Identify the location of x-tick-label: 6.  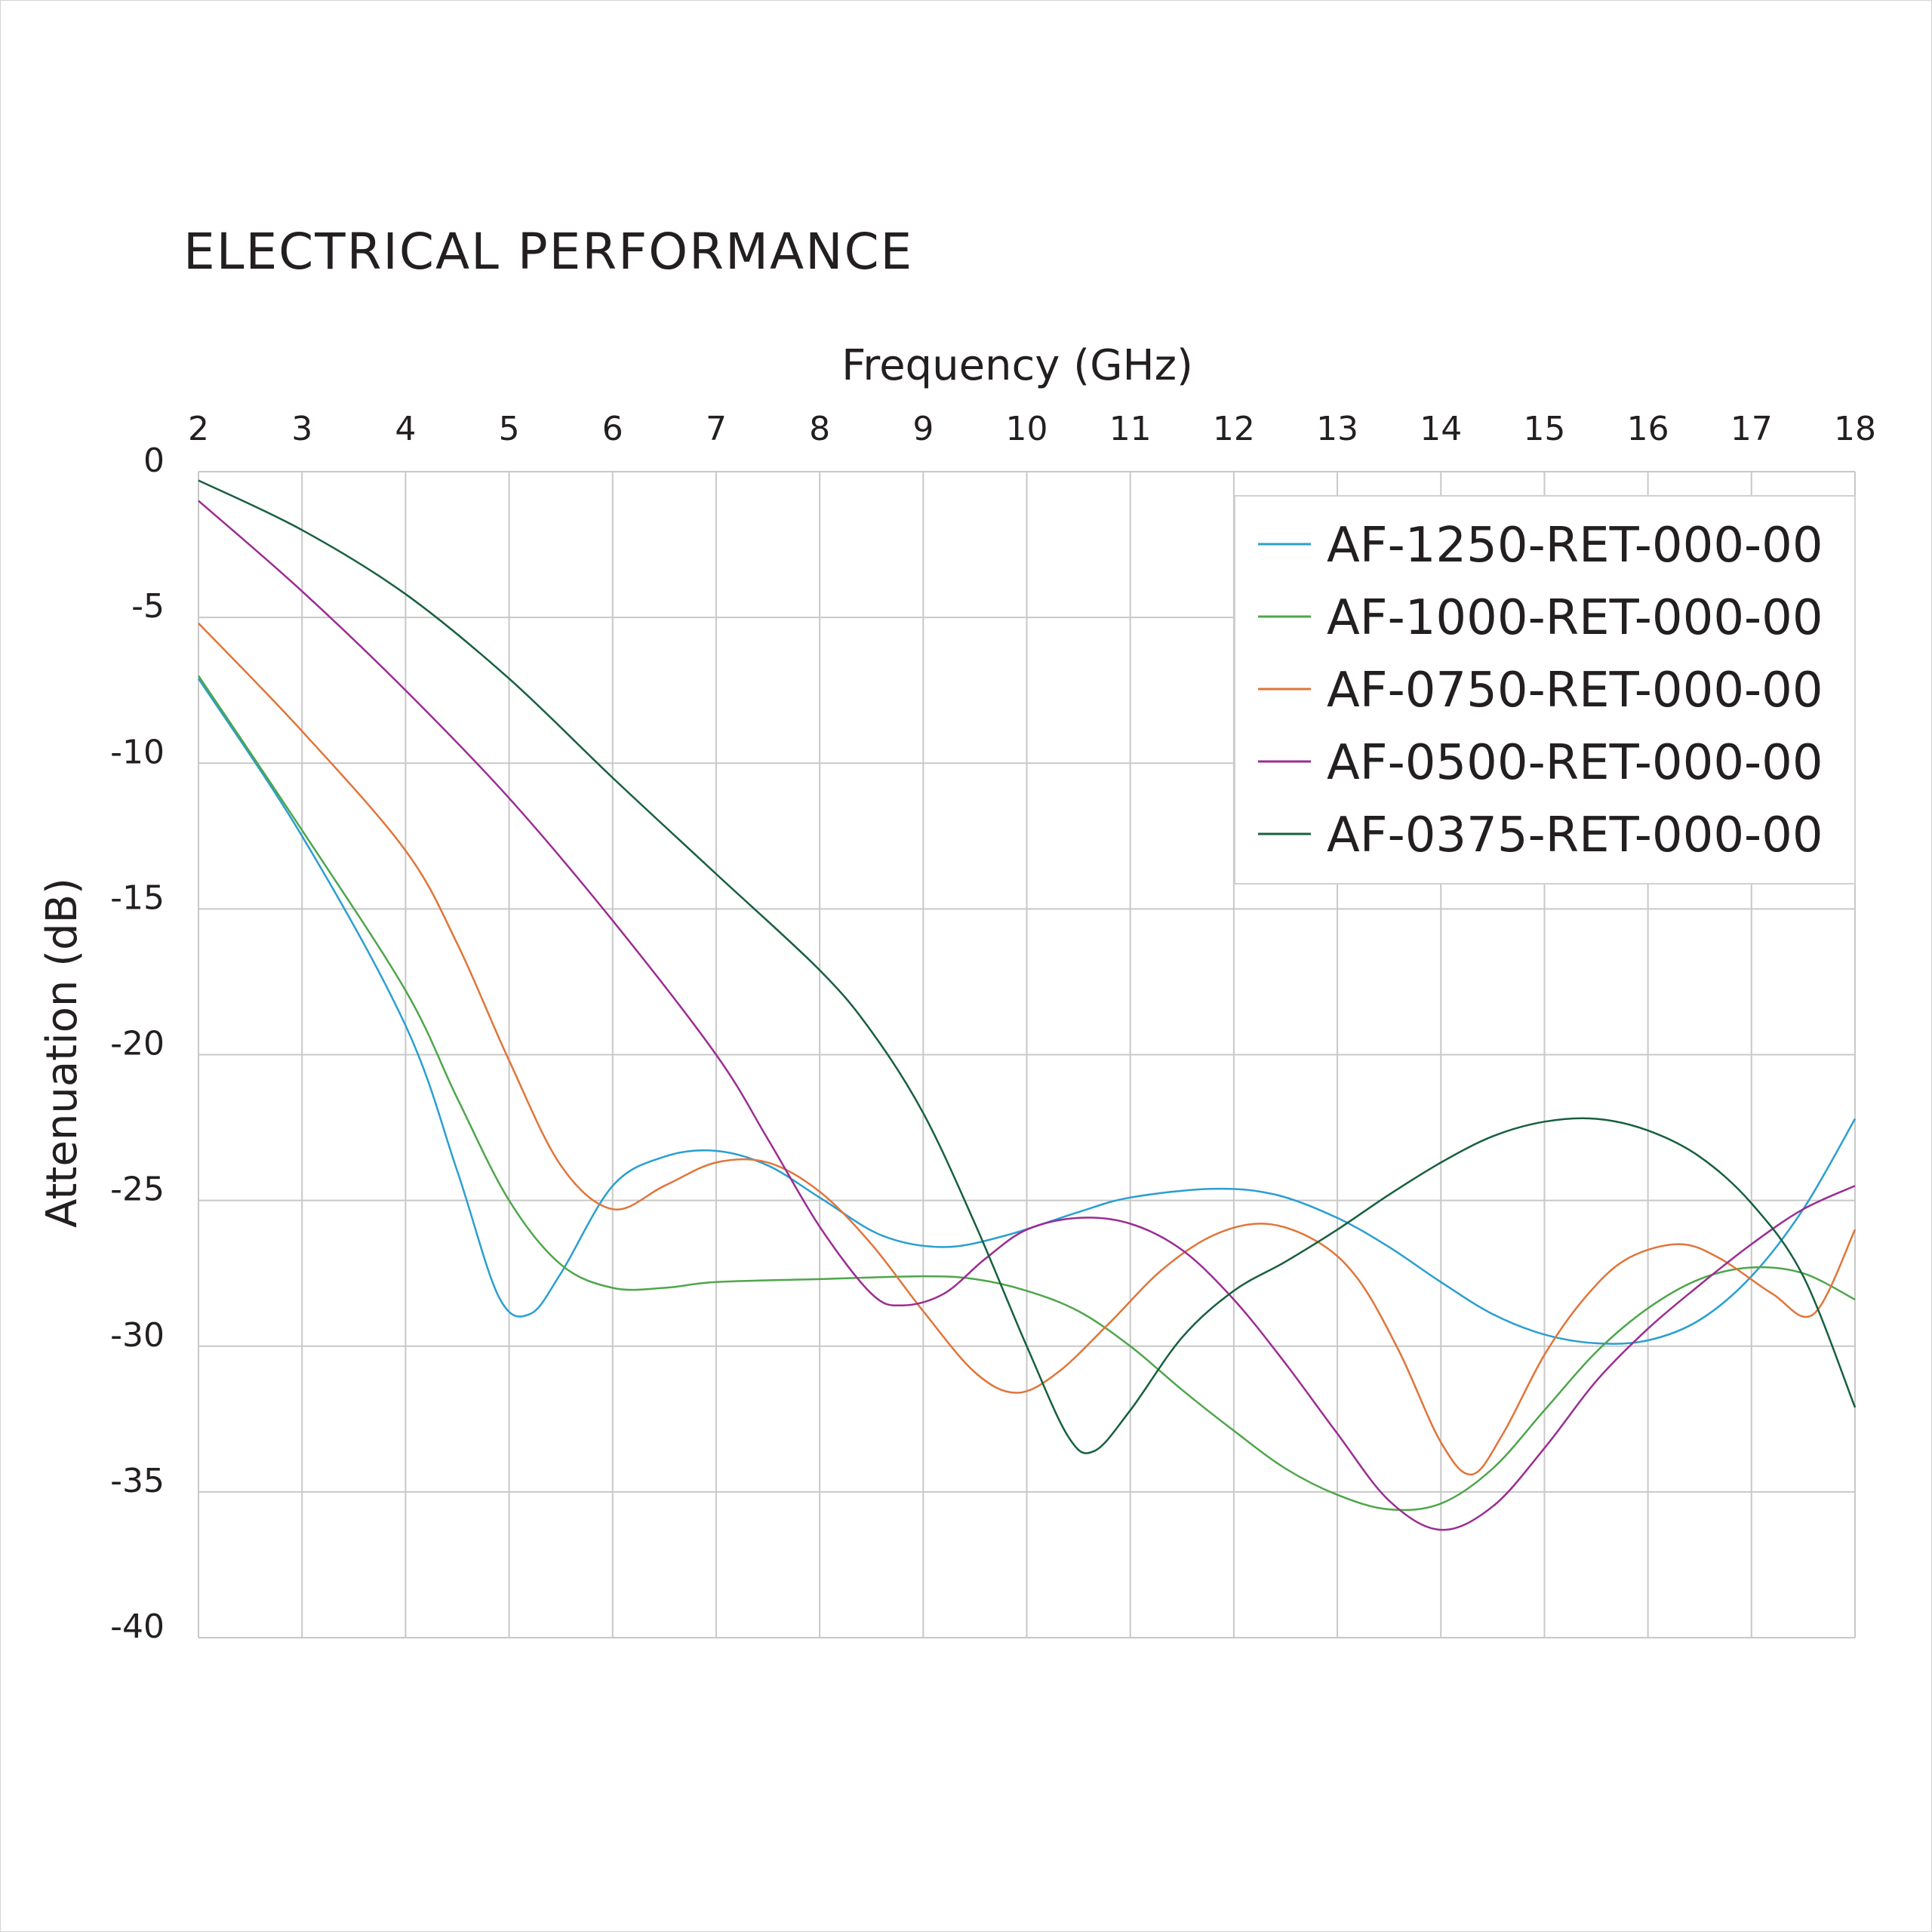
(612, 429).